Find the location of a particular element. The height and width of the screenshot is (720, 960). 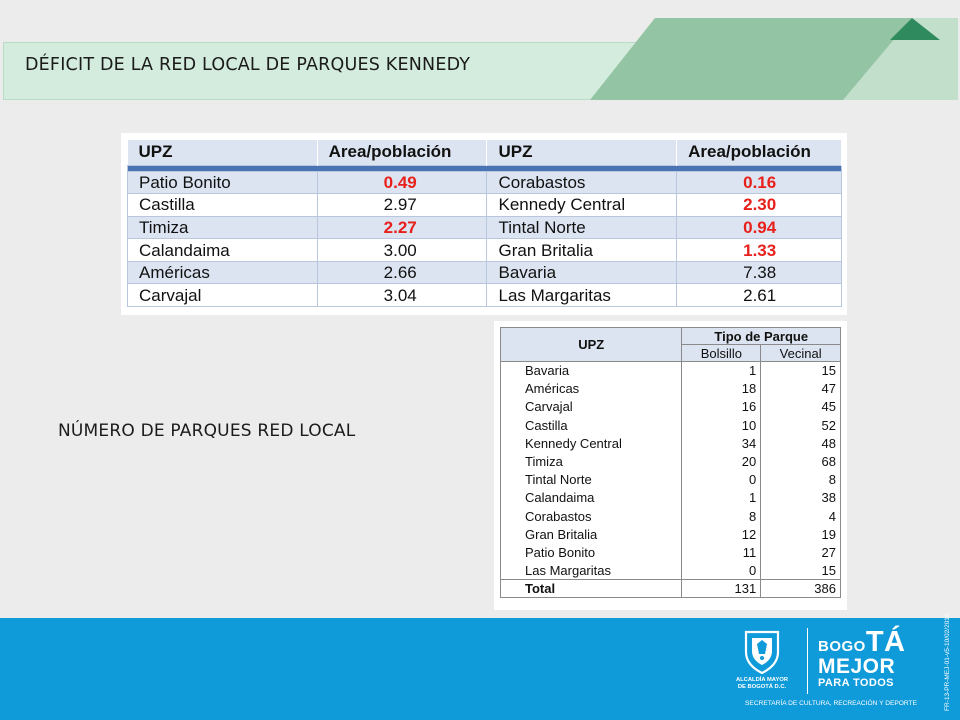

deficit-table-row: Américas 2.66 Bavaria 7.38 is located at coordinates (484, 272).